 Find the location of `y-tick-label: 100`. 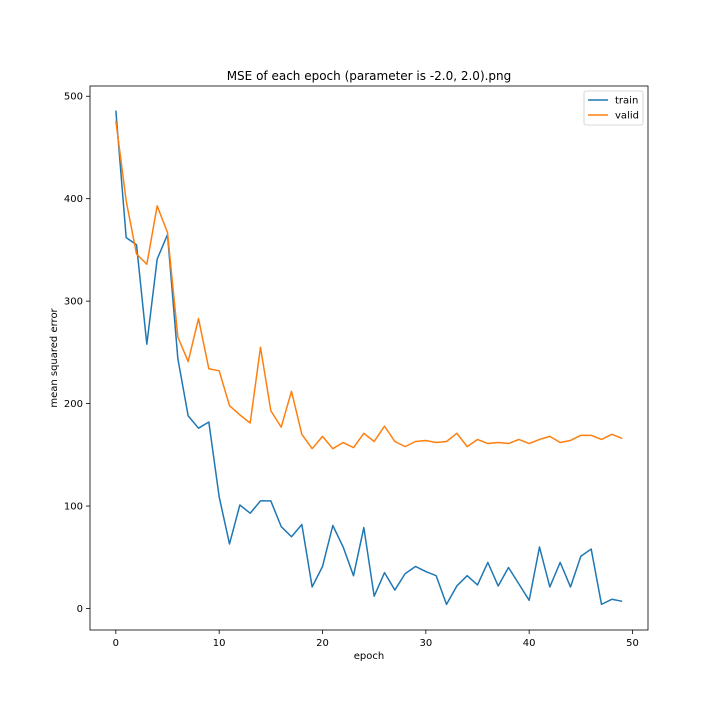

y-tick-label: 100 is located at coordinates (73, 507).